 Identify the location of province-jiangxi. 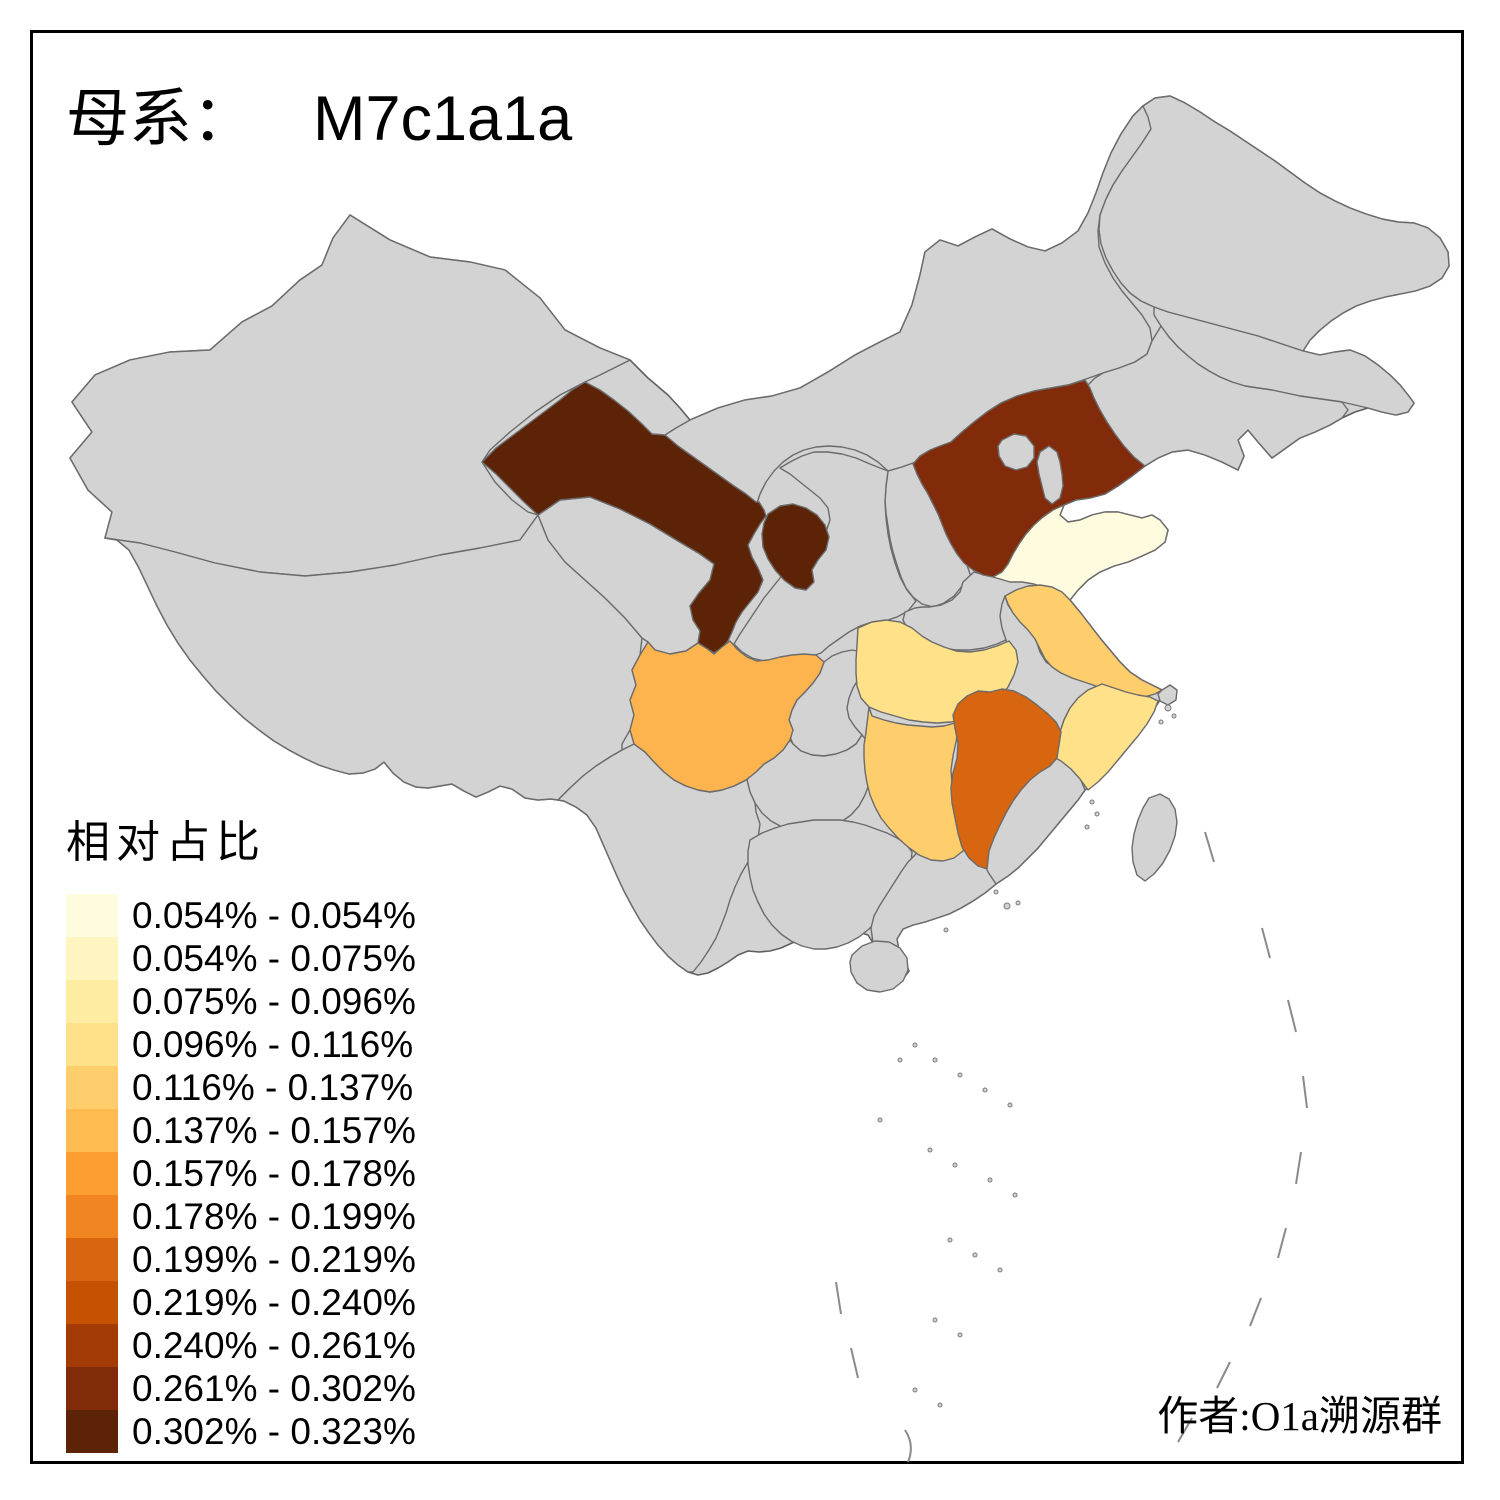
(1006, 779).